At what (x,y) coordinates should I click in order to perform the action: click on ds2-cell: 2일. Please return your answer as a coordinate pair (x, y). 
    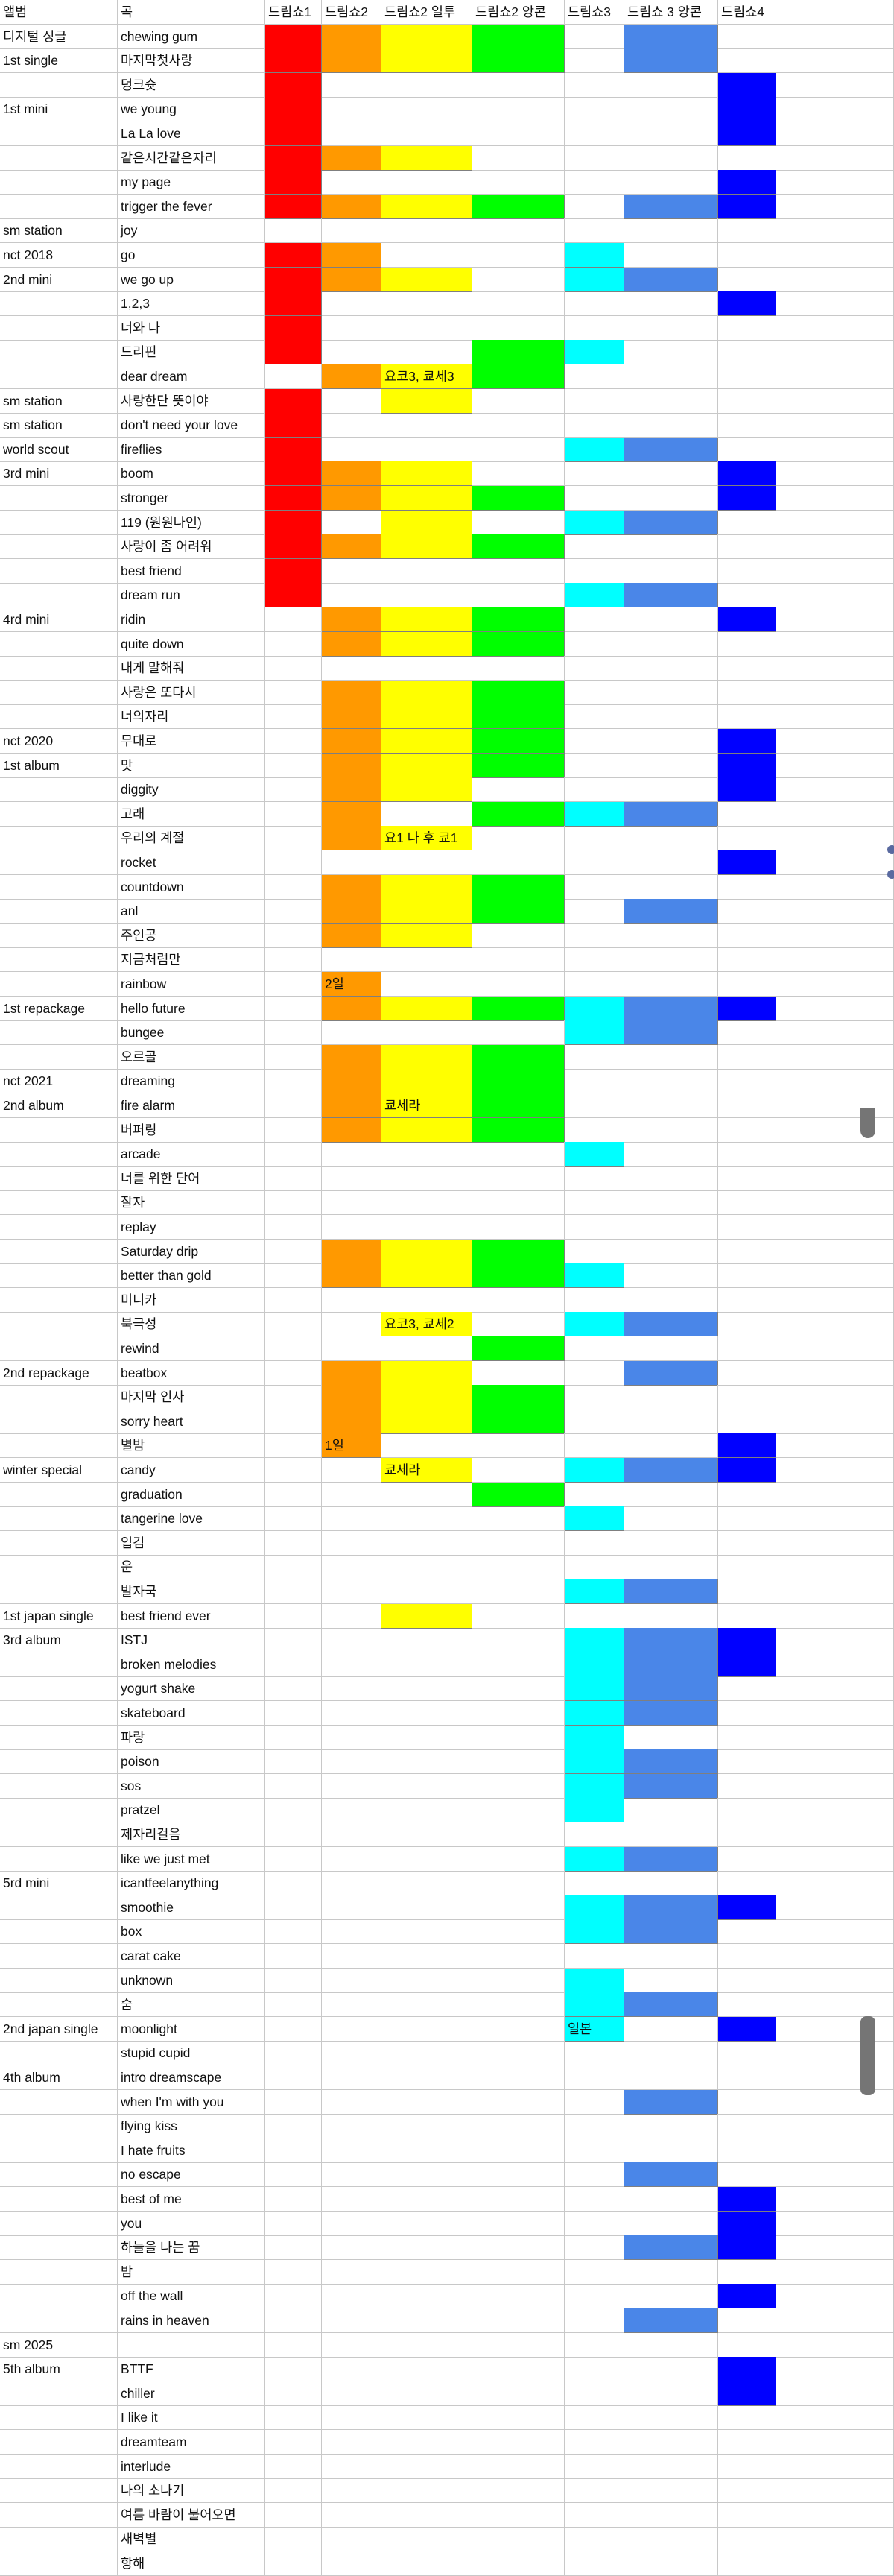
    Looking at the image, I should click on (351, 984).